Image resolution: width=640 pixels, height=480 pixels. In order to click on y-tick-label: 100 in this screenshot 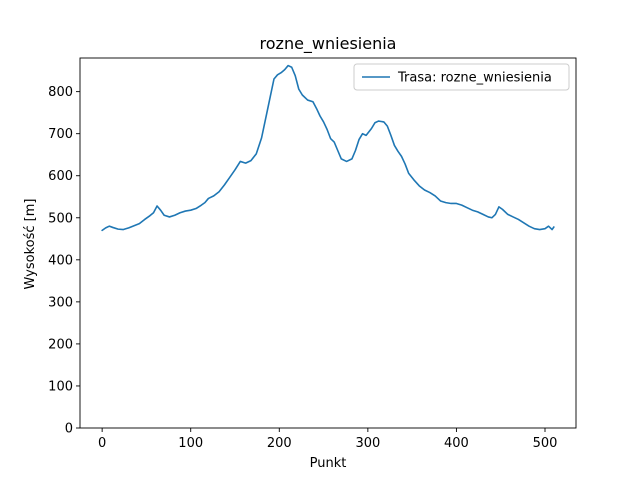, I will do `click(60, 386)`.